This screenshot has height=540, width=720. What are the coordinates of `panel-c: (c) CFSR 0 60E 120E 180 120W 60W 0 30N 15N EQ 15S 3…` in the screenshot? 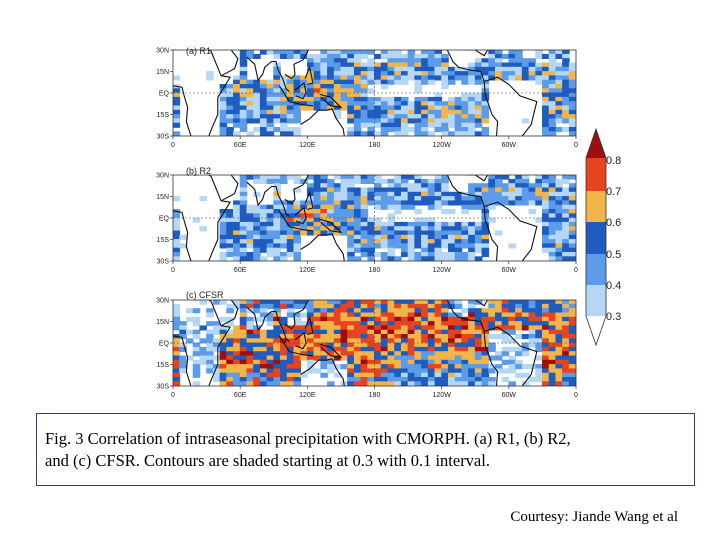 It's located at (367, 344).